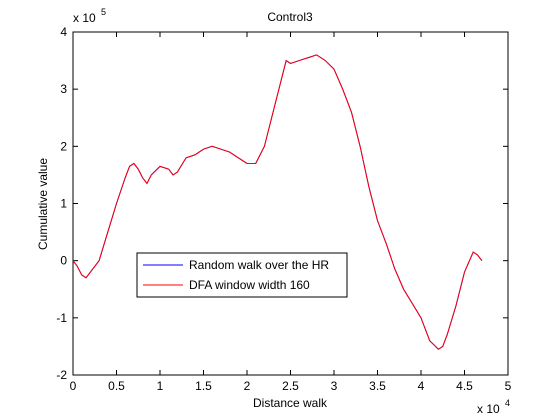 The height and width of the screenshot is (420, 560). What do you see at coordinates (63, 204) in the screenshot?
I see `y-tick-label: 1` at bounding box center [63, 204].